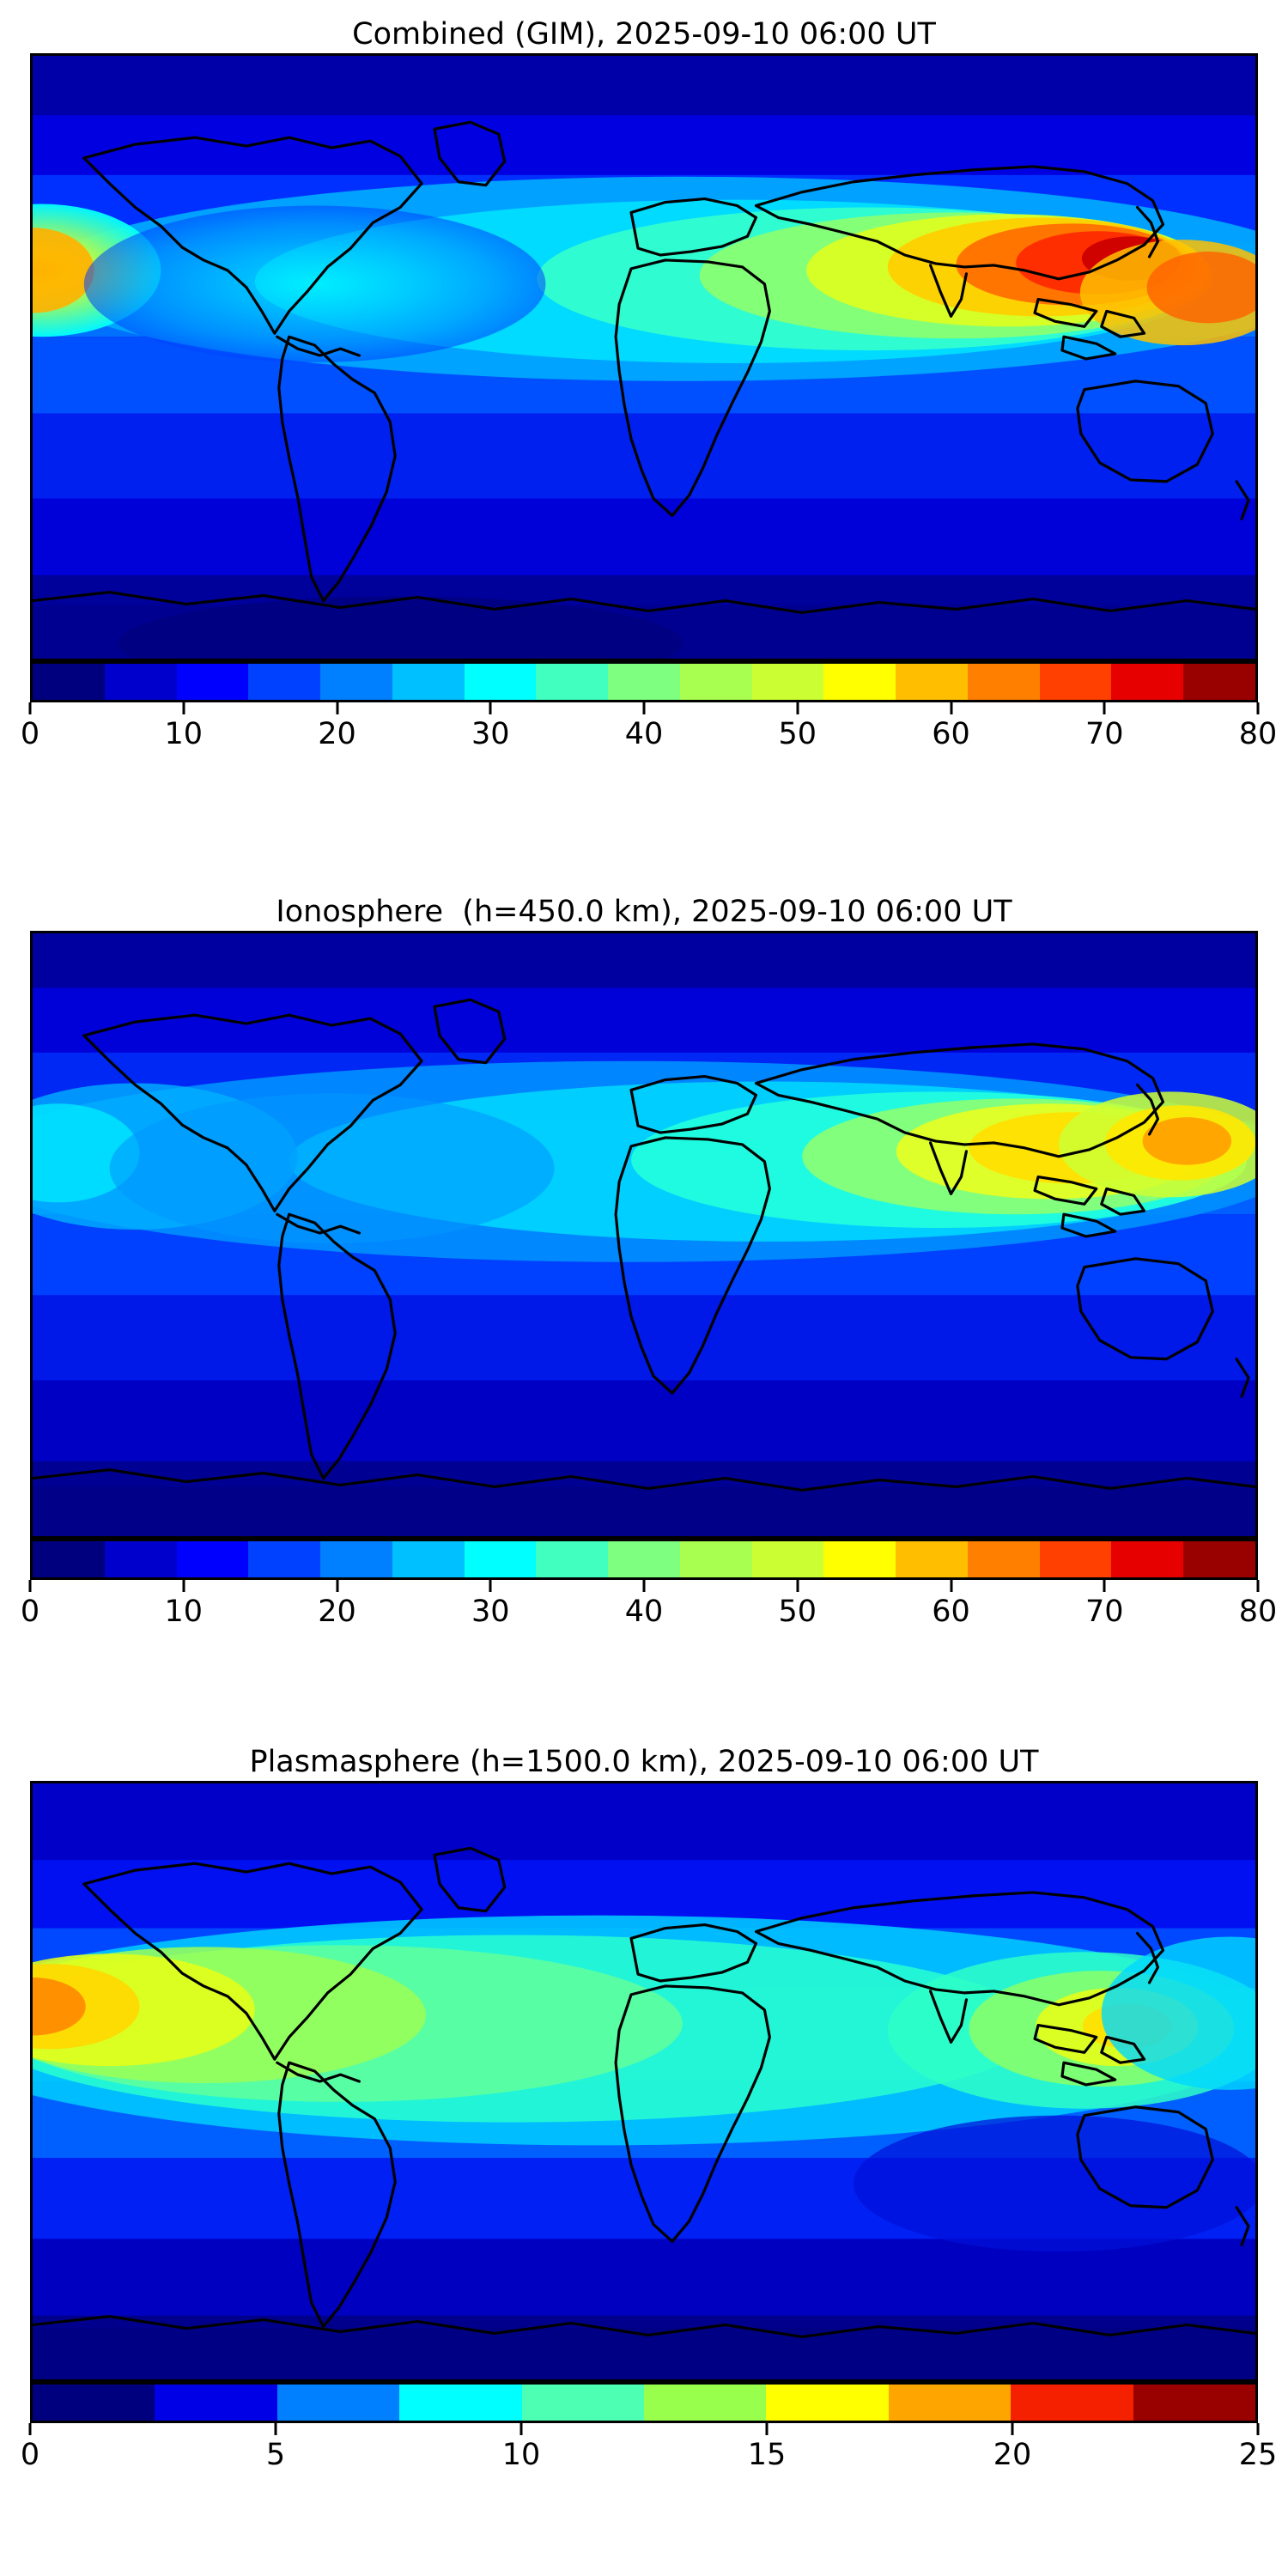 This screenshot has width=1288, height=2576. I want to click on colorbar-tick-label: 5, so click(275, 2455).